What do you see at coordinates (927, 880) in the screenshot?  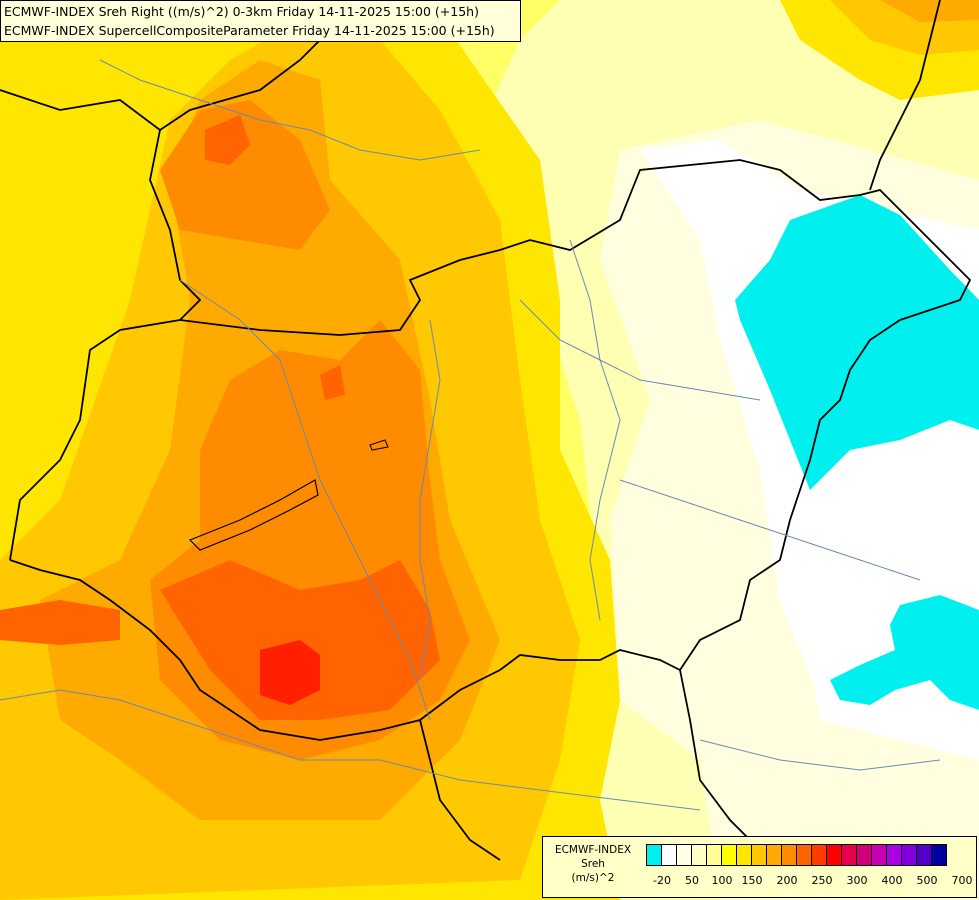 I see `legend-tick-label: 500` at bounding box center [927, 880].